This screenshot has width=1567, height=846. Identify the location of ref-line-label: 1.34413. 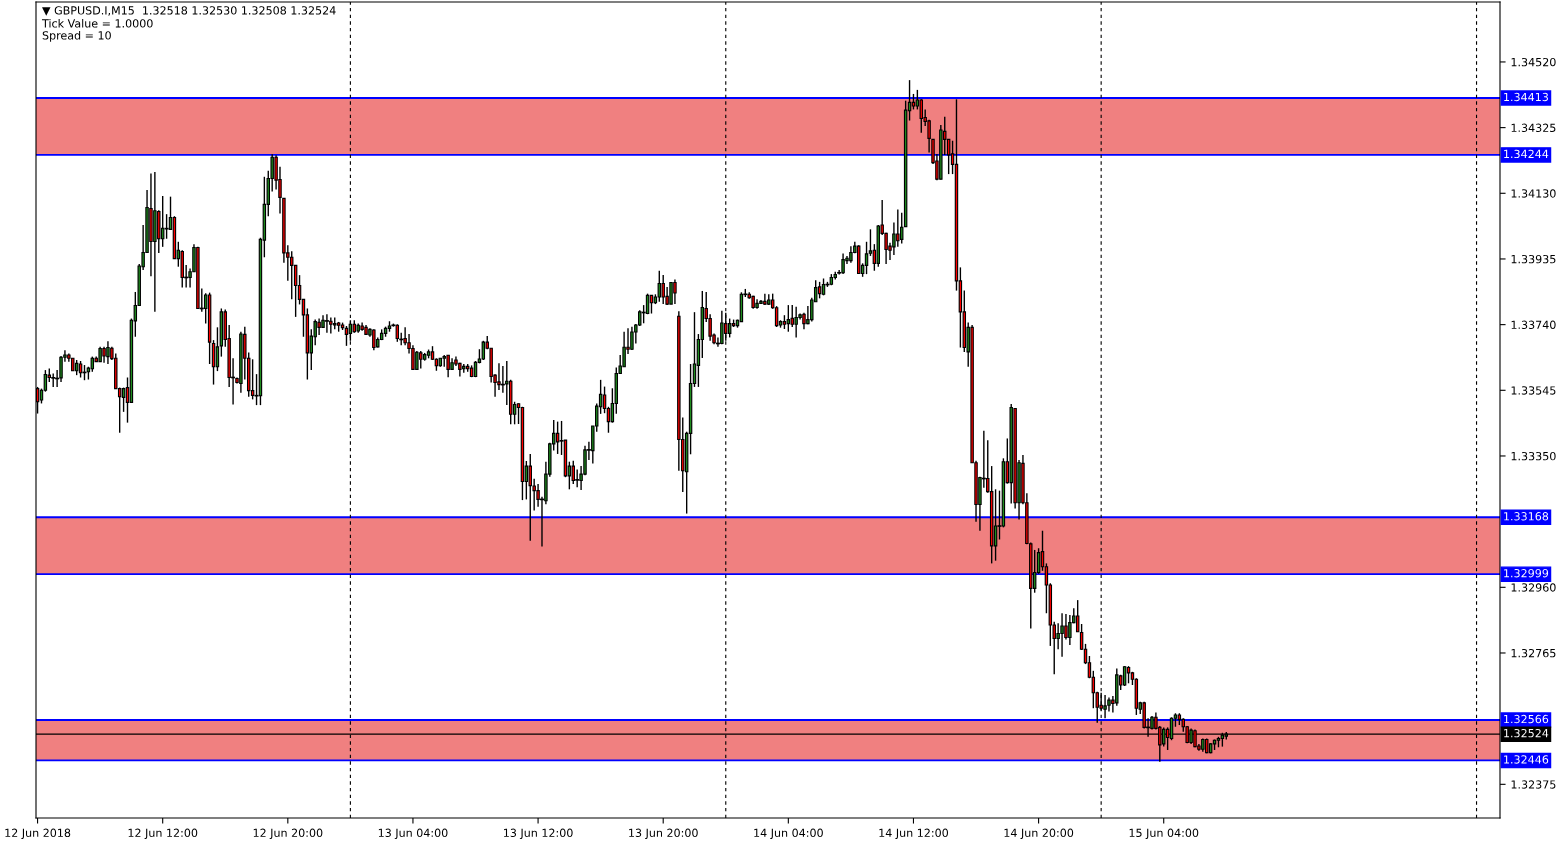
(1526, 97).